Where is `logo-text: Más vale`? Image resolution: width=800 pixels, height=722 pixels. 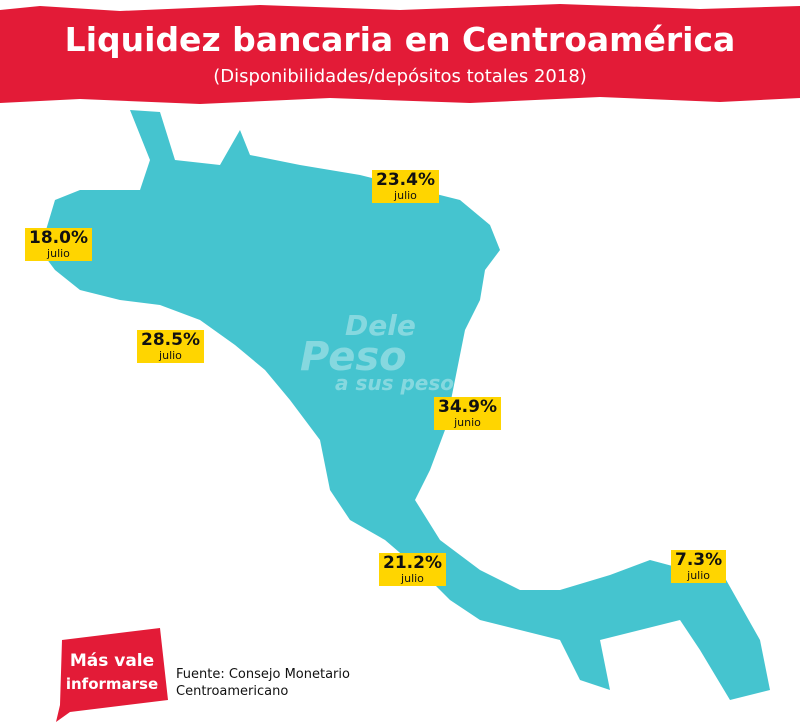 logo-text: Más vale is located at coordinates (112, 661).